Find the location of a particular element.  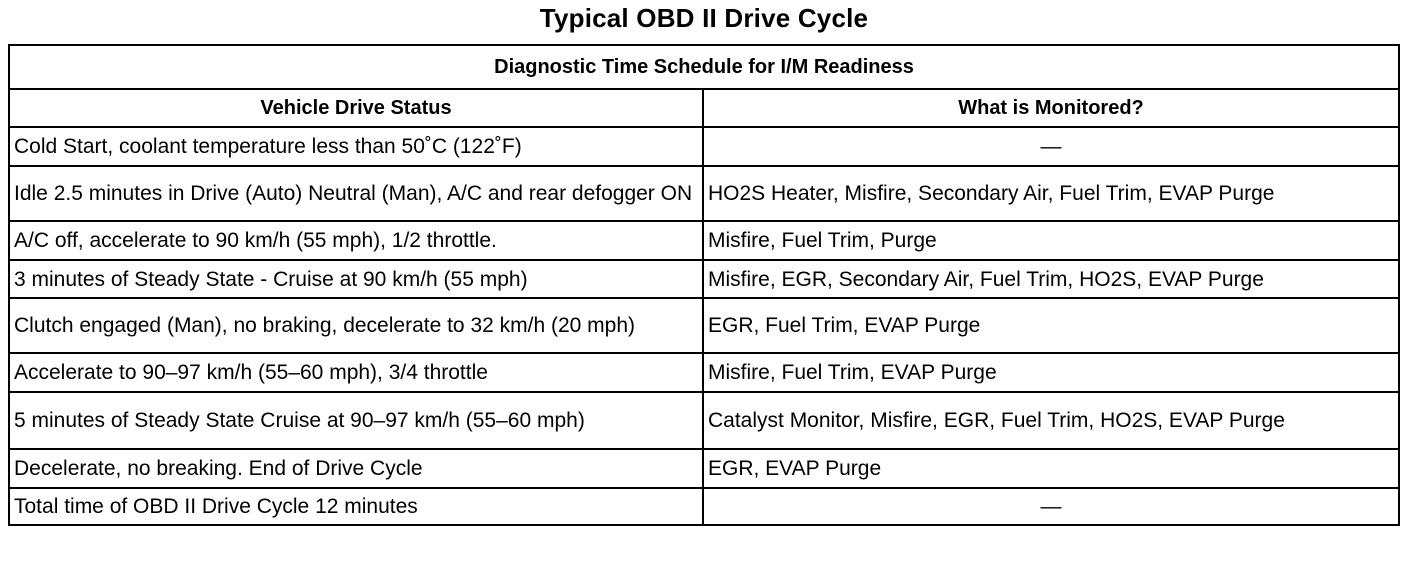

monitored-cell: Misfire, Fuel Trim, EVAP Purge is located at coordinates (1051, 372).